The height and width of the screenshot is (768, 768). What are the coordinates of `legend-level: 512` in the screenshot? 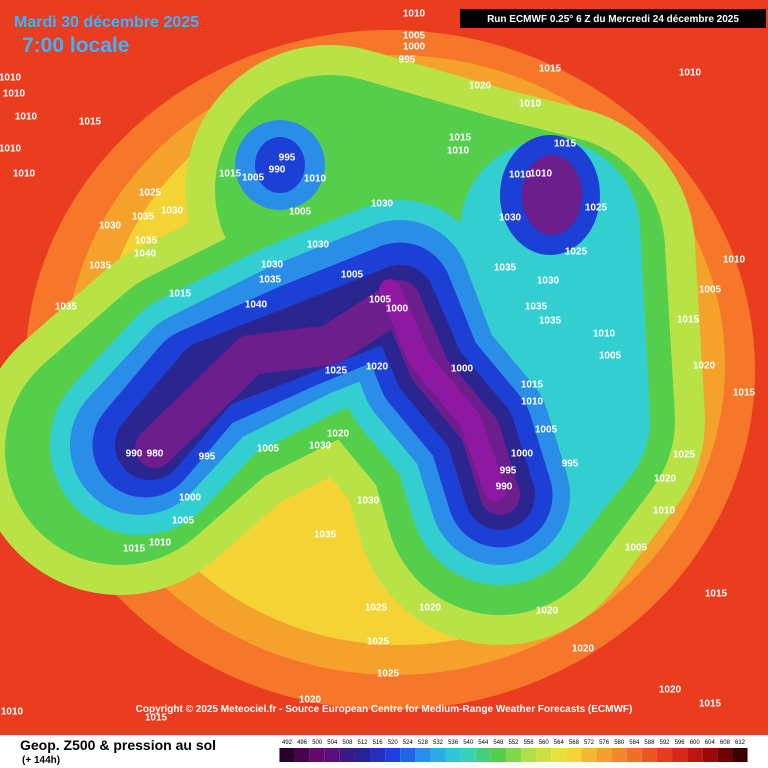 It's located at (362, 743).